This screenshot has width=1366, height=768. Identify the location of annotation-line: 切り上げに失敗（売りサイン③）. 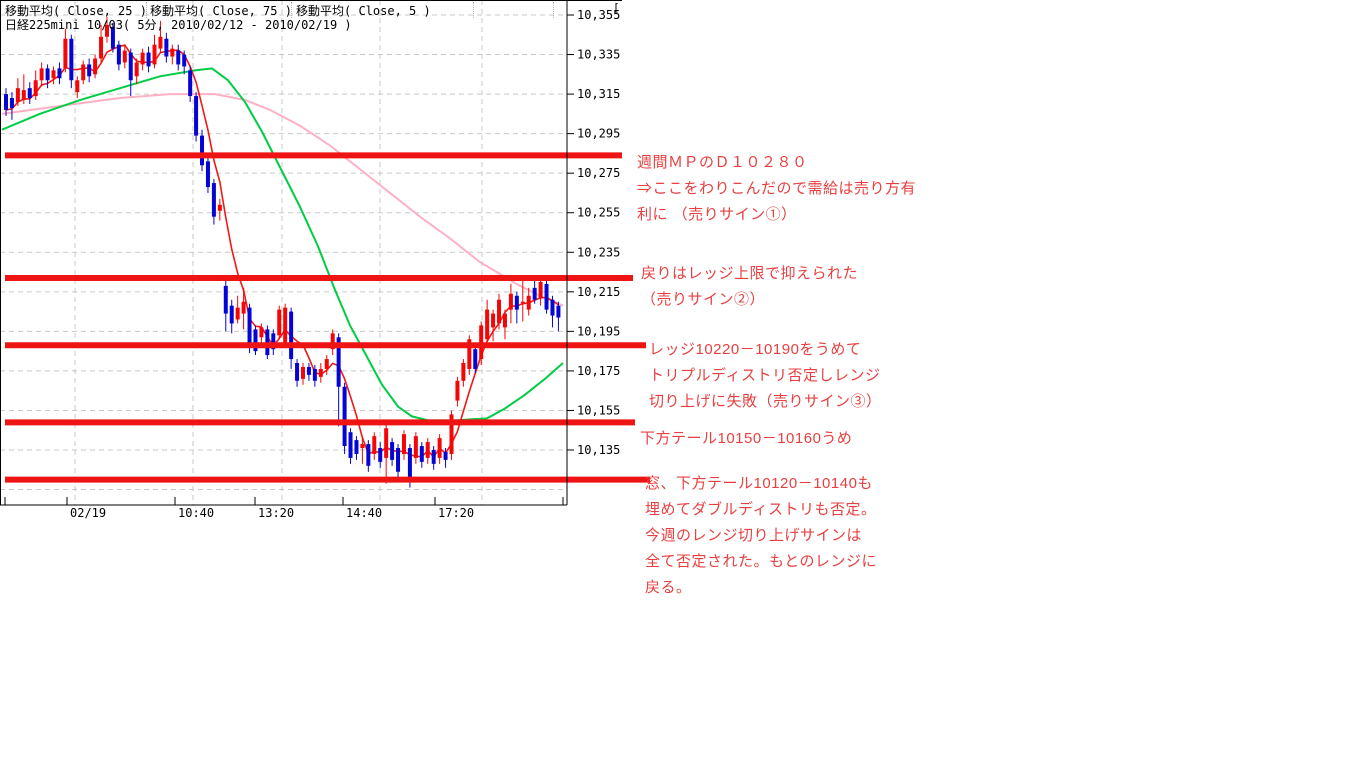
(765, 401).